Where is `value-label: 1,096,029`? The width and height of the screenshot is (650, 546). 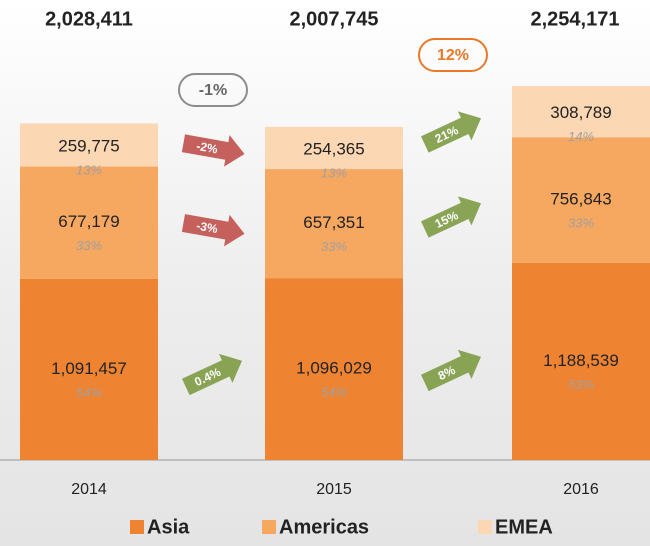 value-label: 1,096,029 is located at coordinates (334, 368).